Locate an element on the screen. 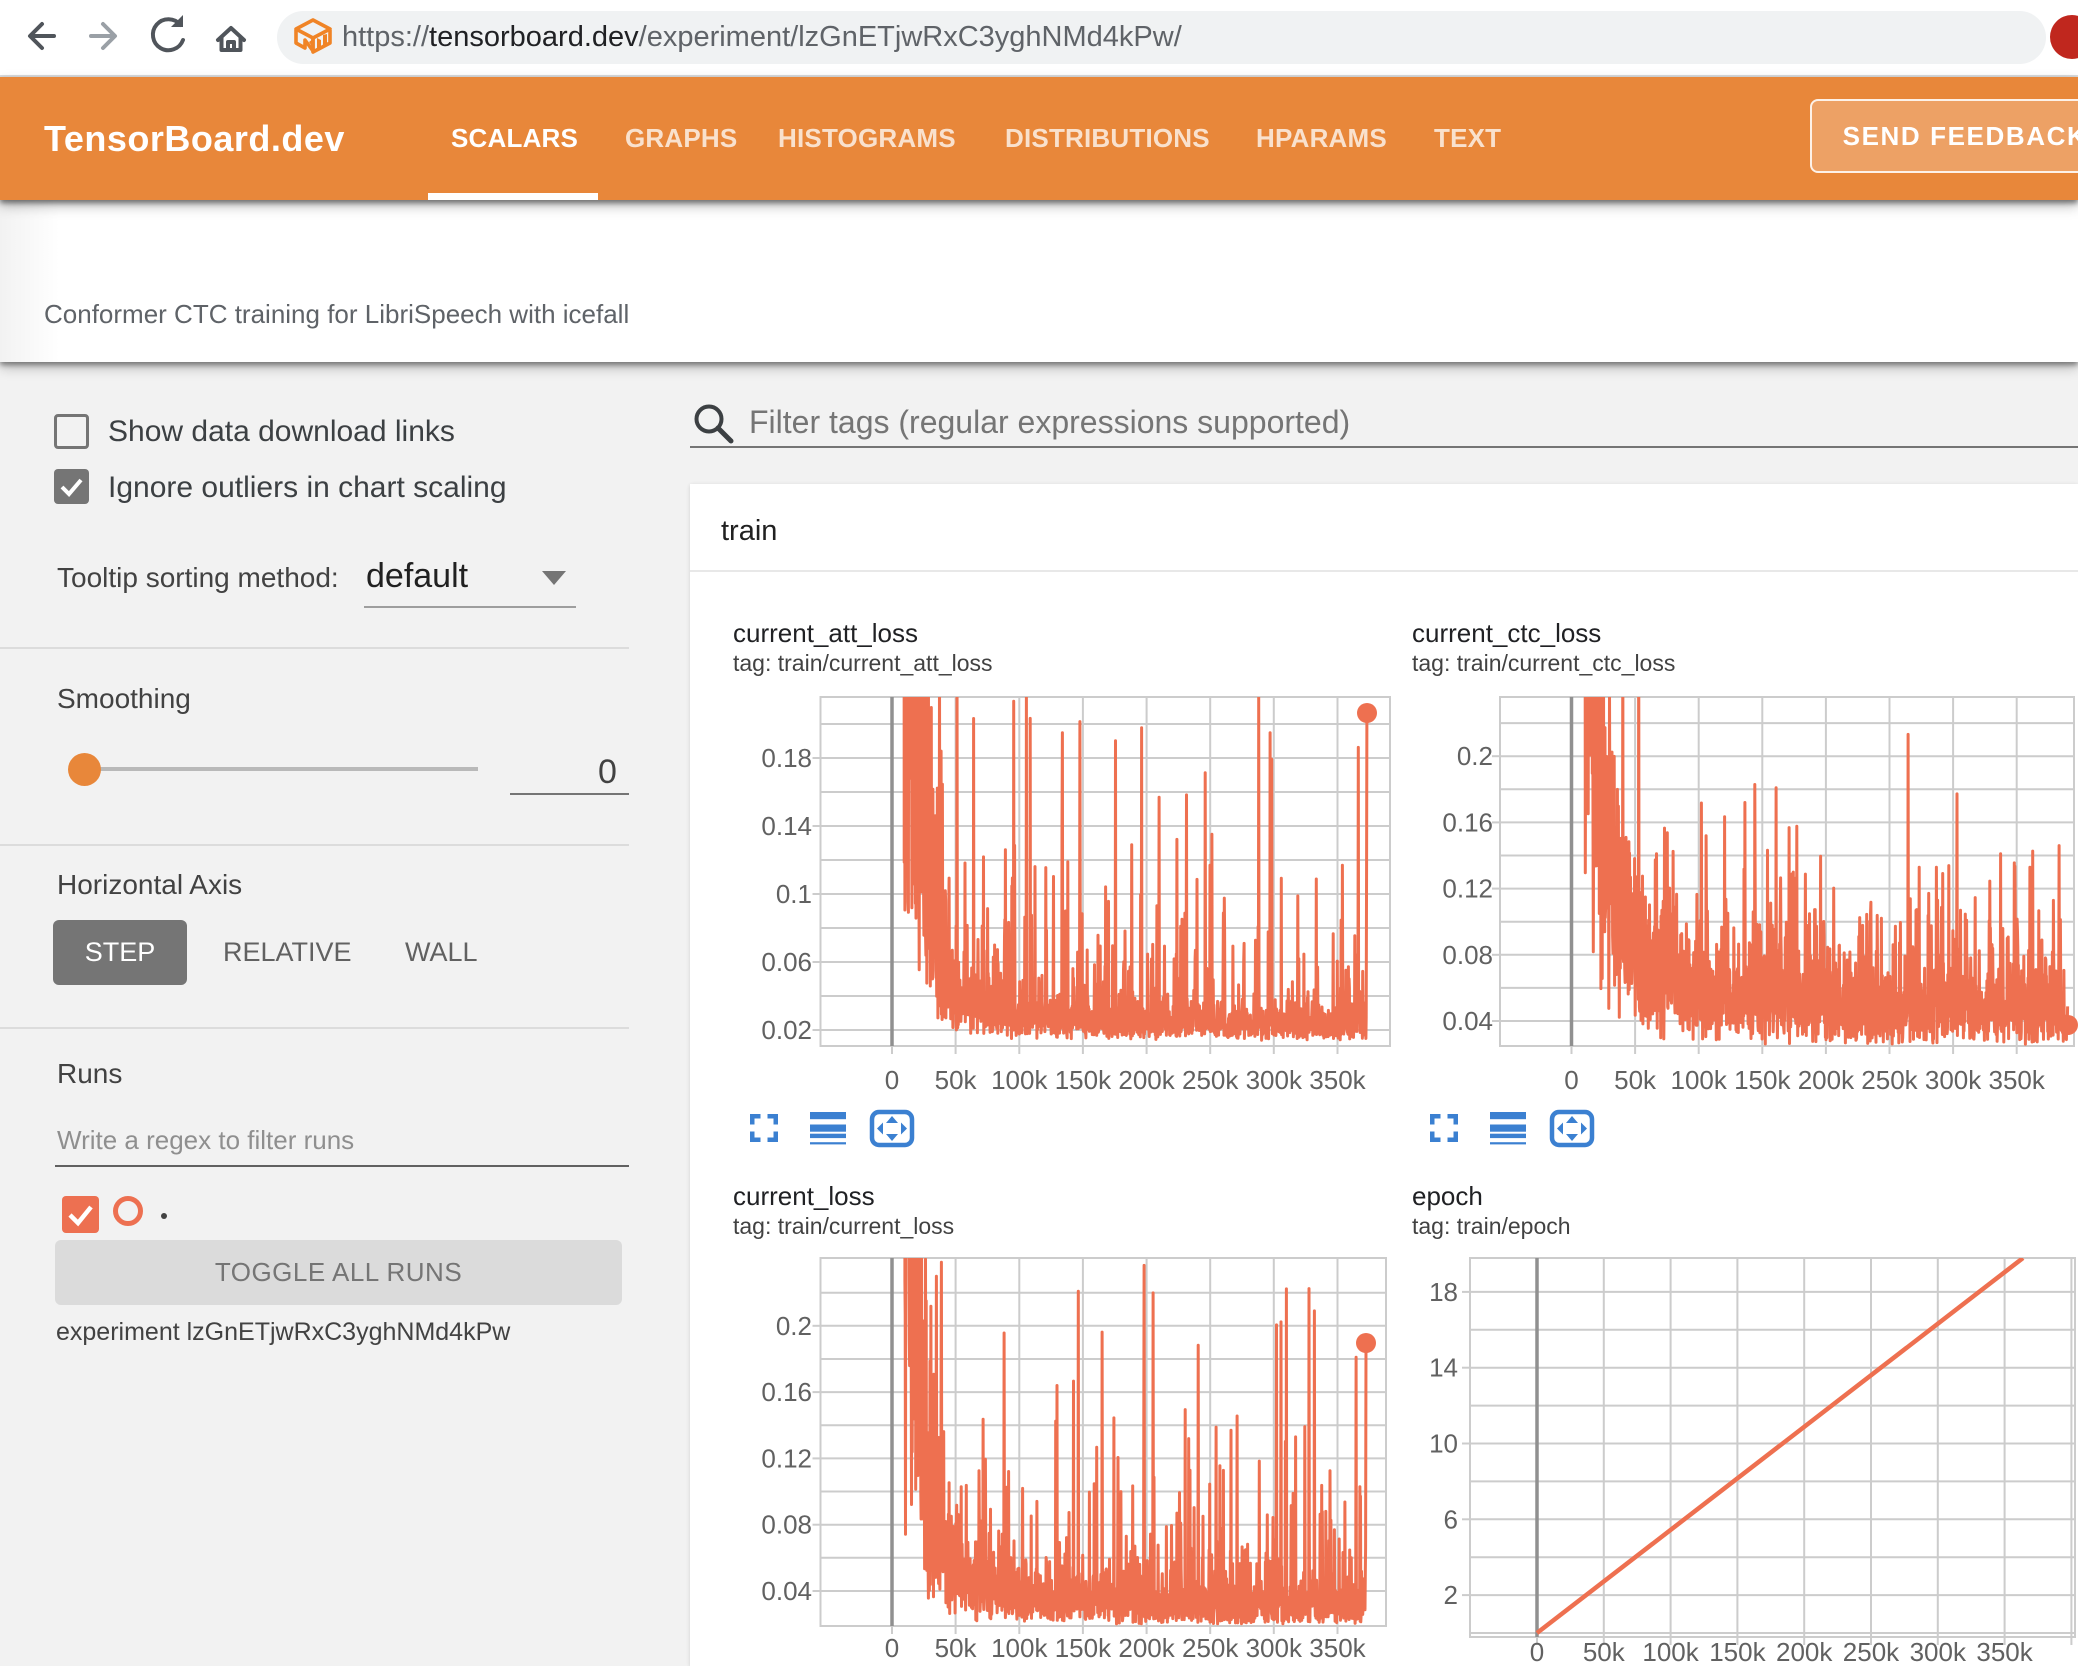 This screenshot has width=2078, height=1666. svg-text: tag: train/current_att_loss is located at coordinates (863, 663).